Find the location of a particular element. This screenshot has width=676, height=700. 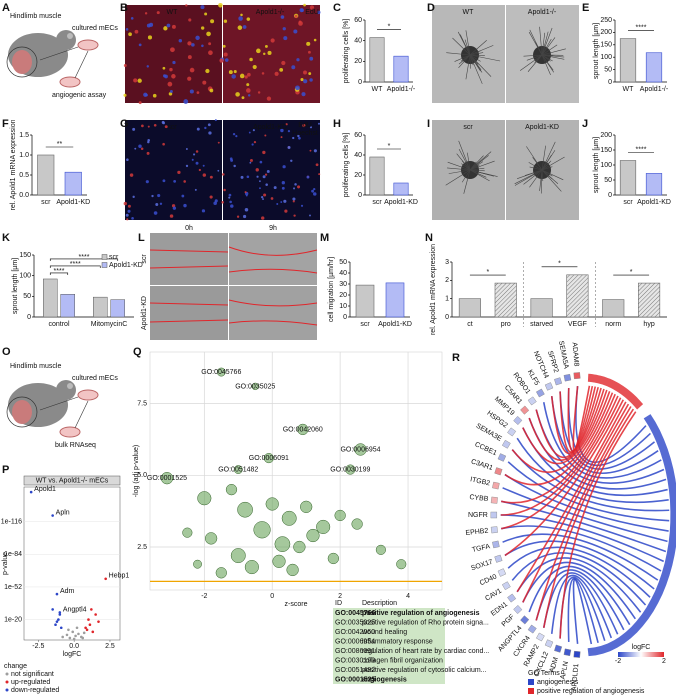

sig-label: **** is located at coordinates (641, 149).